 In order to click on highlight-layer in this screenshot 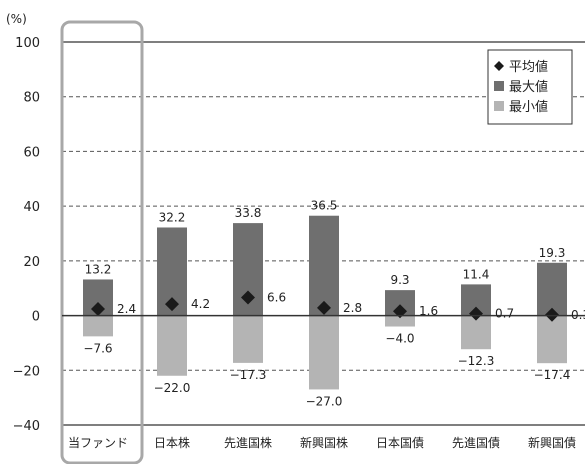, I will do `click(102, 242)`.